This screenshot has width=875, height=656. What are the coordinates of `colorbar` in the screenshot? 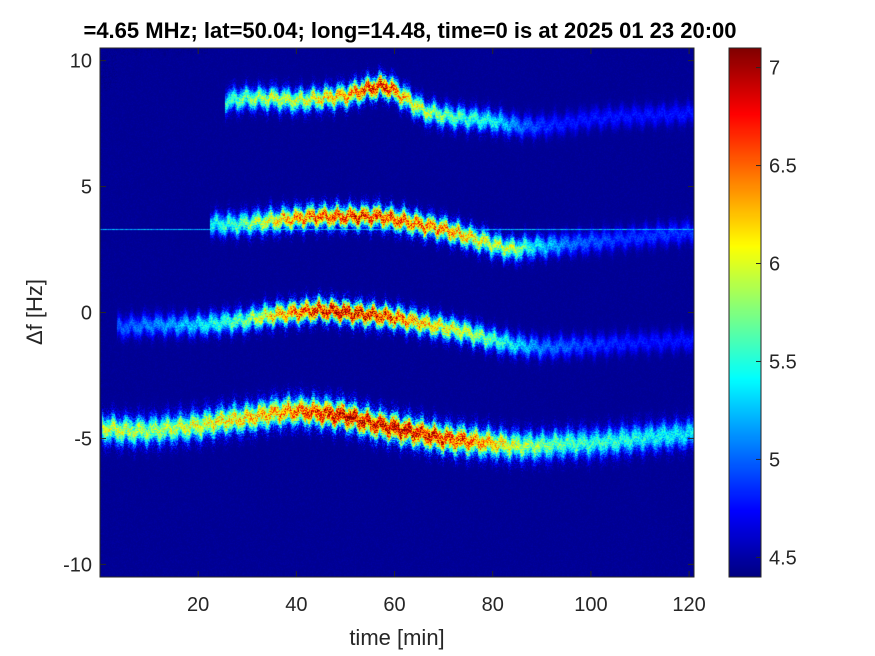 It's located at (745, 312).